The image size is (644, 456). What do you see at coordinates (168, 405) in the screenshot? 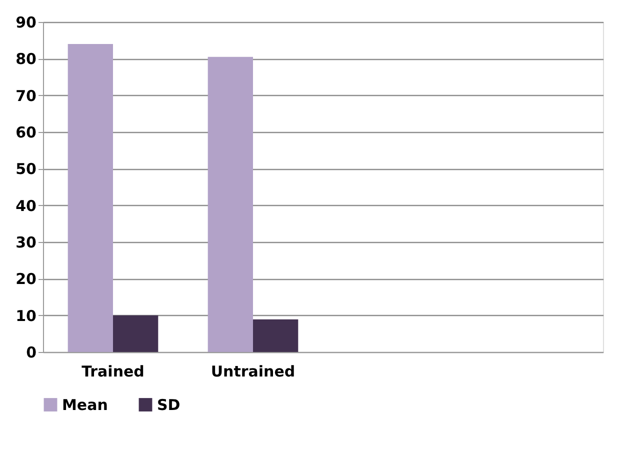
I see `legend-label: SD` at bounding box center [168, 405].